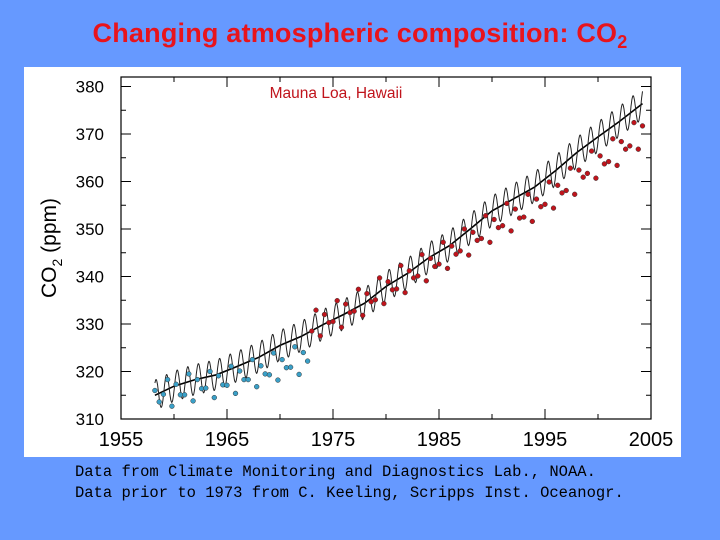 The image size is (720, 540). What do you see at coordinates (90, 134) in the screenshot?
I see `y-tick-label: 370` at bounding box center [90, 134].